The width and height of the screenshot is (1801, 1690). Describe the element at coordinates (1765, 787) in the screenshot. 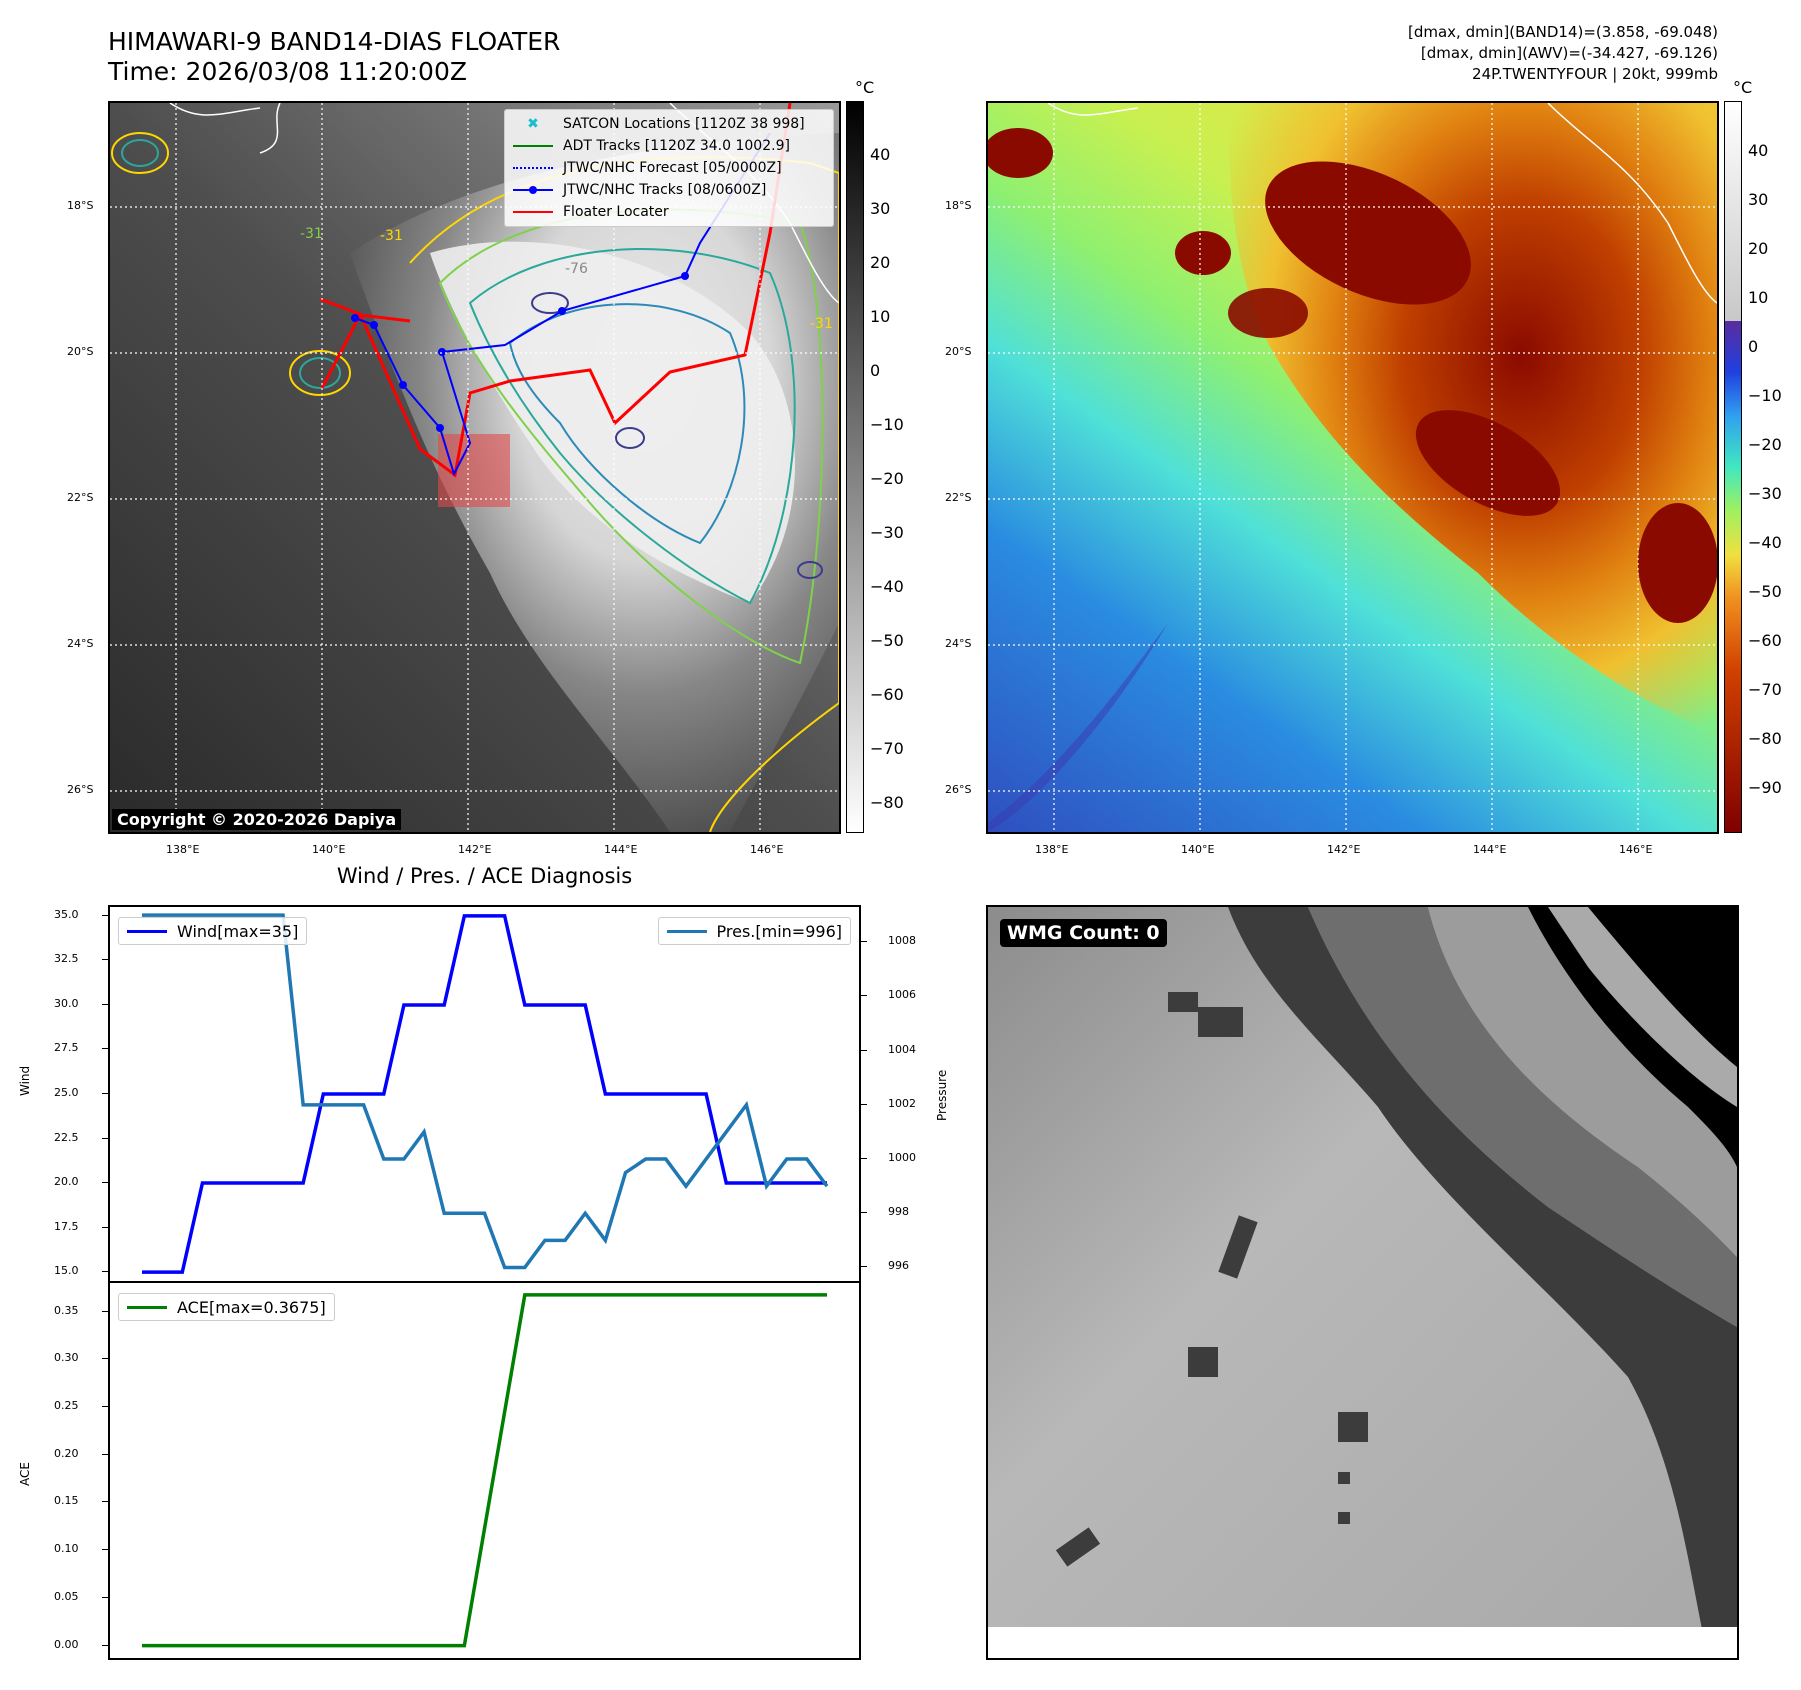

I see `colorbar-tick: −90` at that location.